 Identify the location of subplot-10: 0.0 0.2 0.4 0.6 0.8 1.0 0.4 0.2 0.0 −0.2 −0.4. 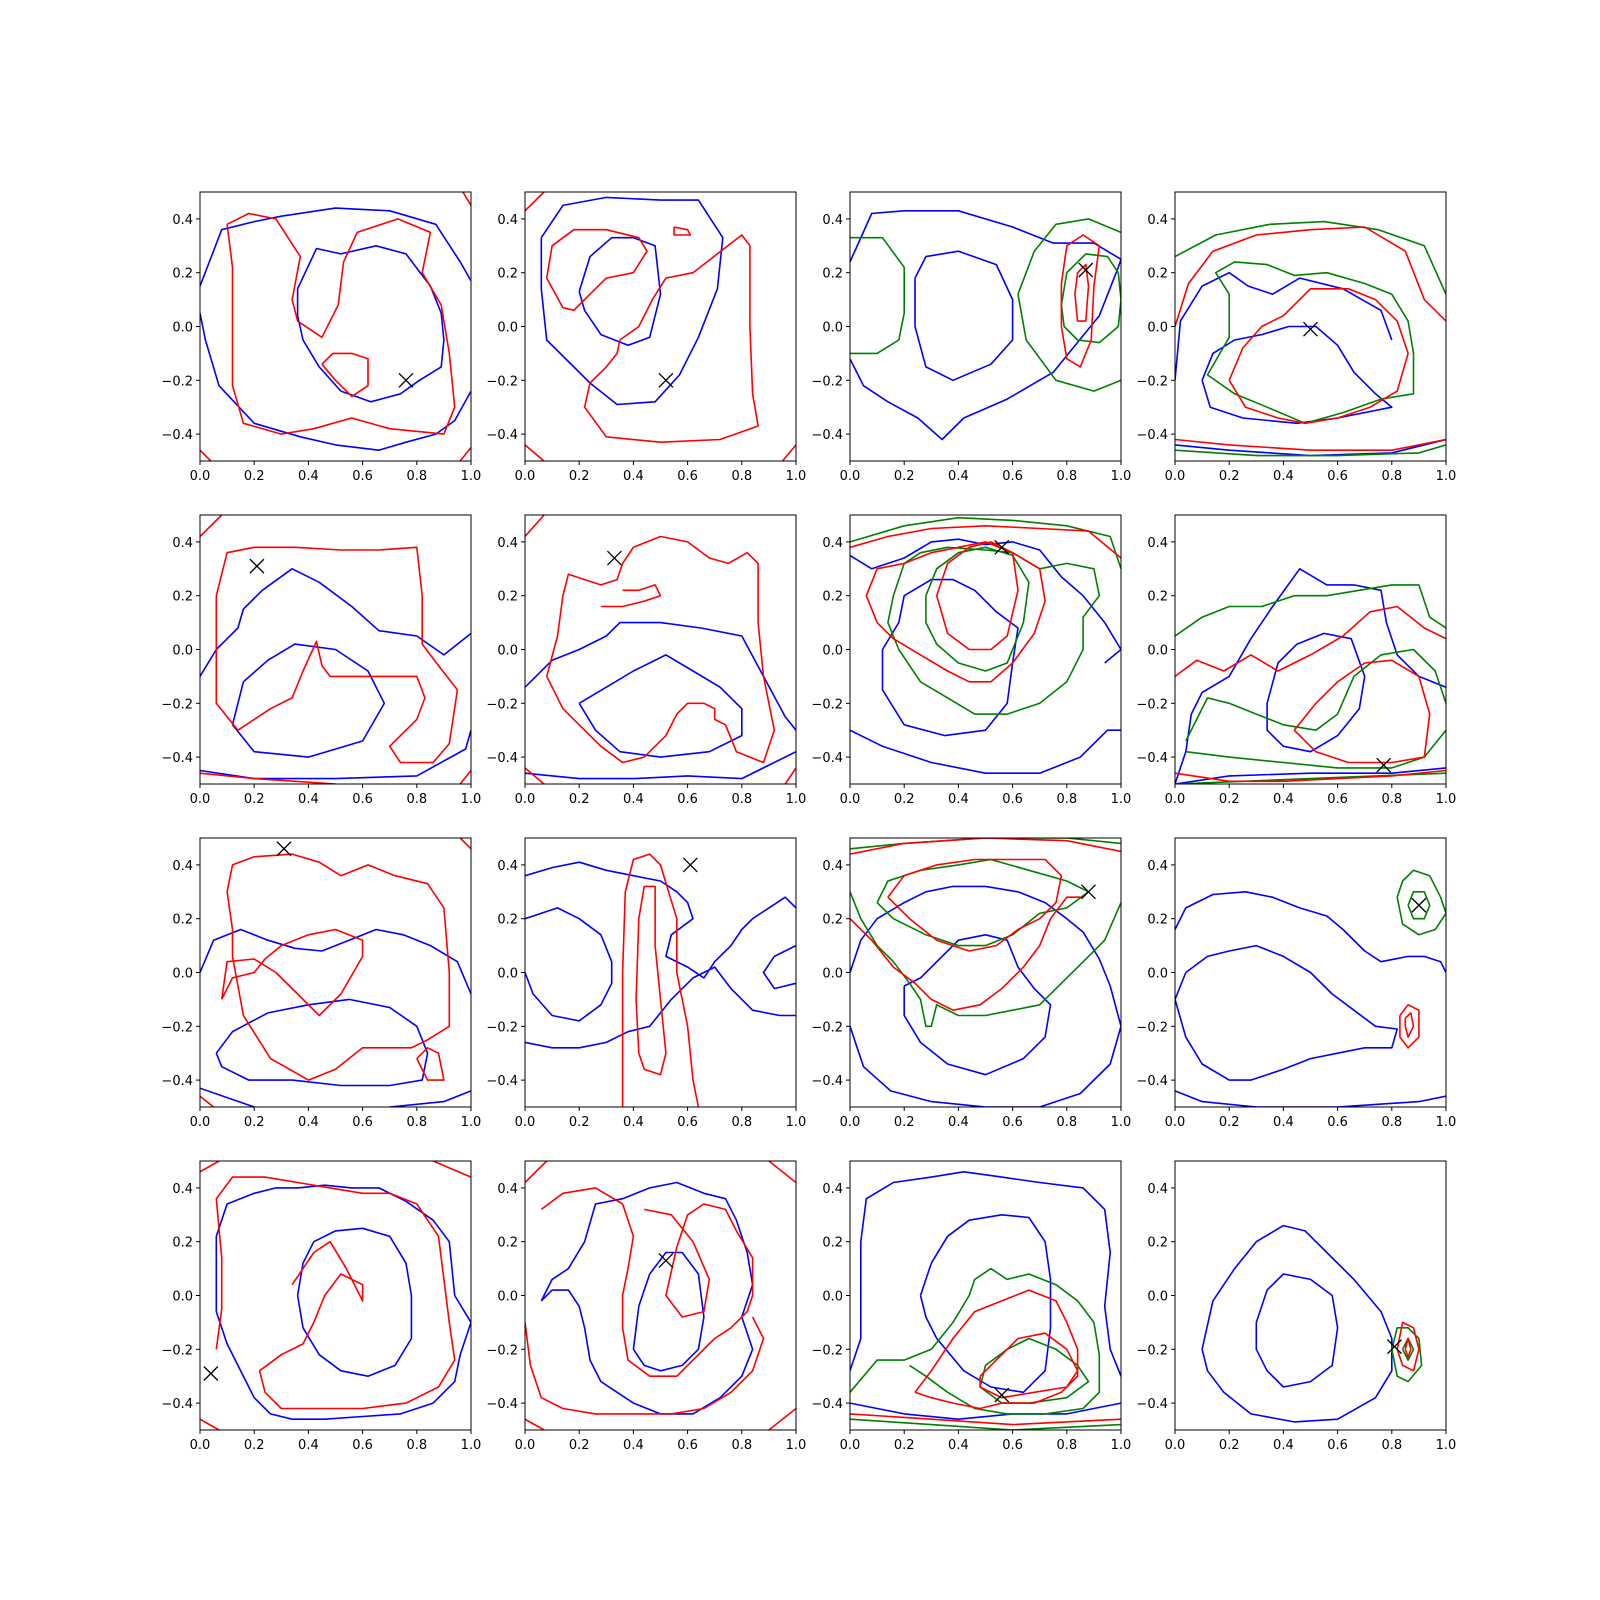
(646, 983).